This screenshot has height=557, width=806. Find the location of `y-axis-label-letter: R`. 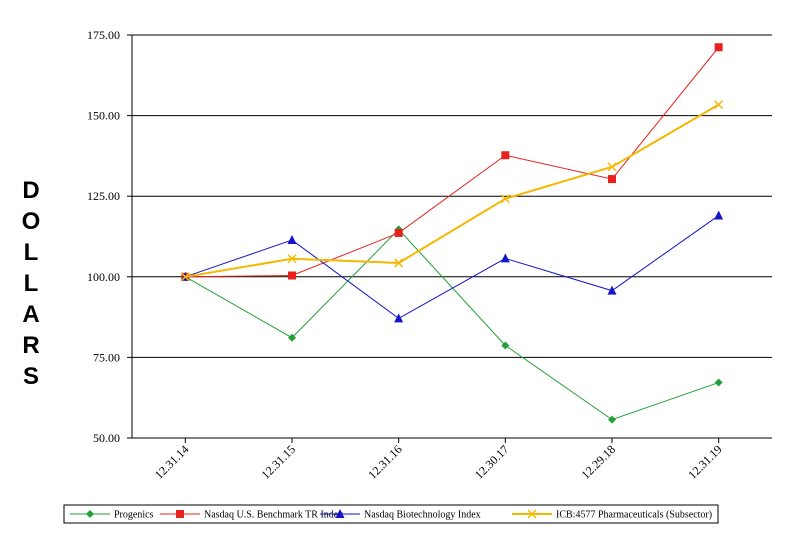

y-axis-label-letter: R is located at coordinates (30, 345).